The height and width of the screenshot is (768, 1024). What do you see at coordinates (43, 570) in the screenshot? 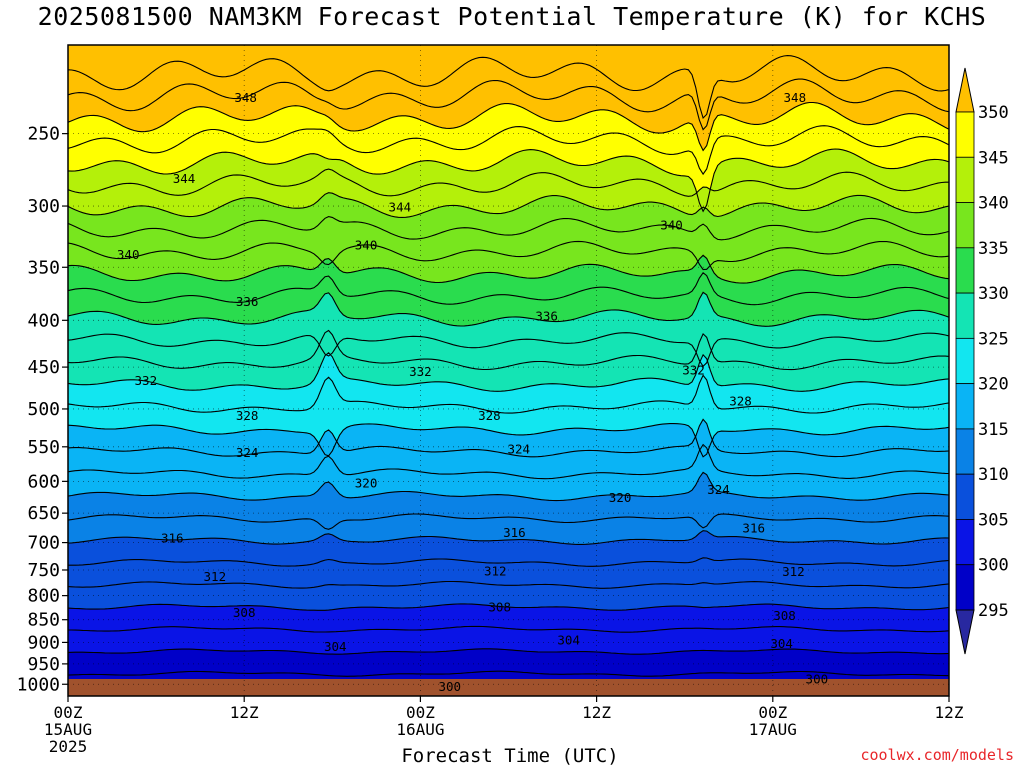
I see `y-tick-label: 750` at bounding box center [43, 570].